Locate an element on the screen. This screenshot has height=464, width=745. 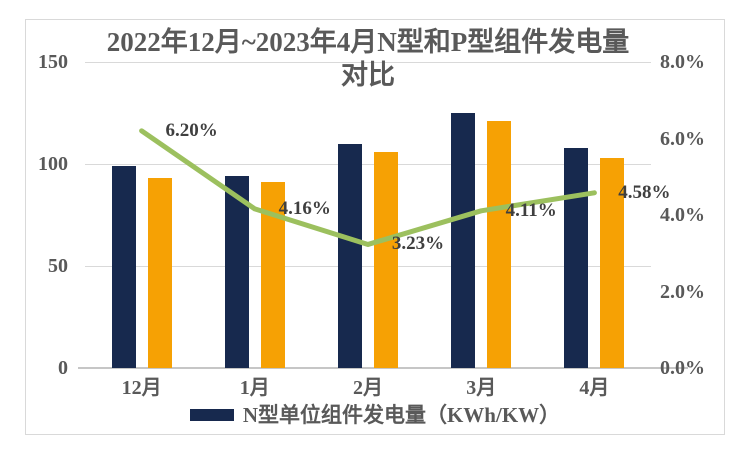
left-axis-tick: 100 is located at coordinates (53, 164).